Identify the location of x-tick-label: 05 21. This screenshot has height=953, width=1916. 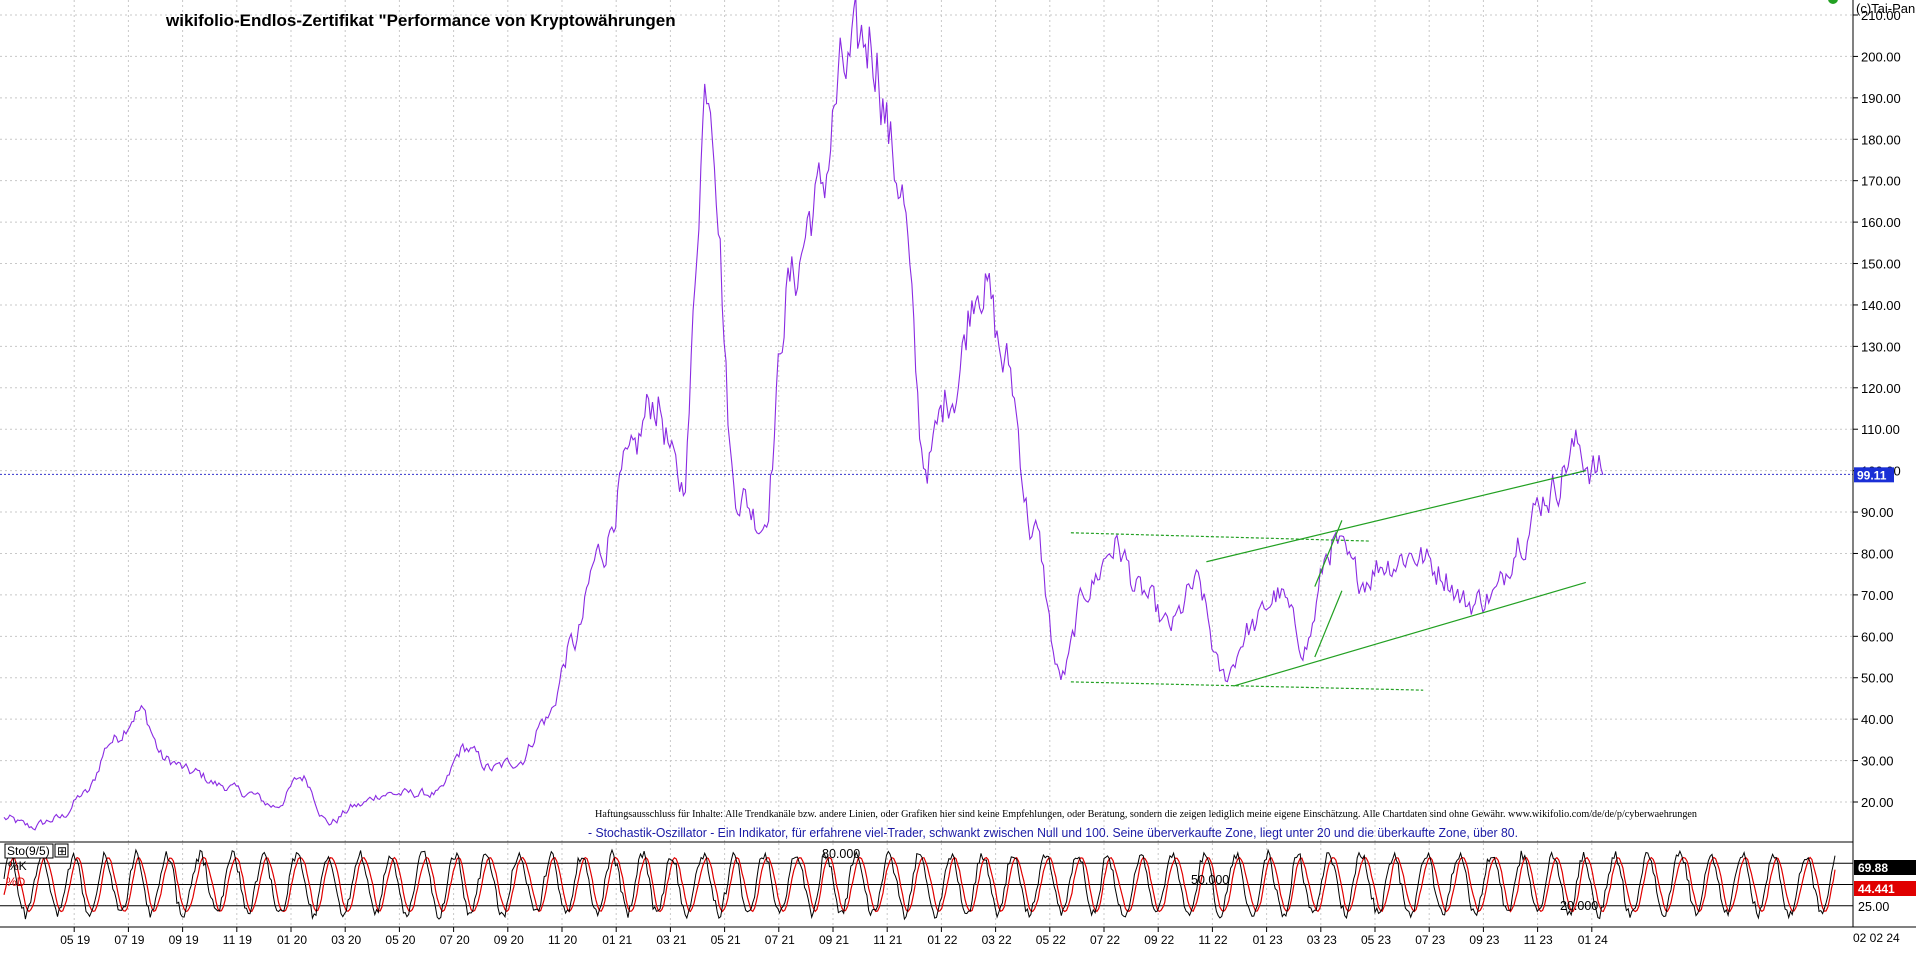
(726, 940).